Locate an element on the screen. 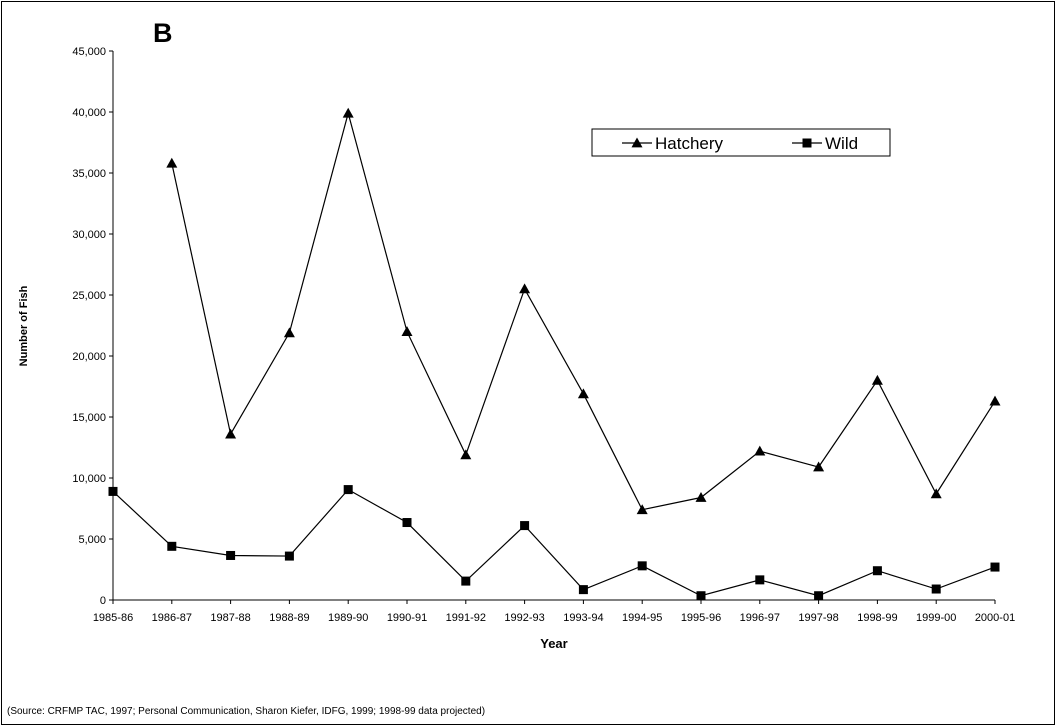 The height and width of the screenshot is (728, 1058). y-tick-label: 10,000 is located at coordinates (89, 479).